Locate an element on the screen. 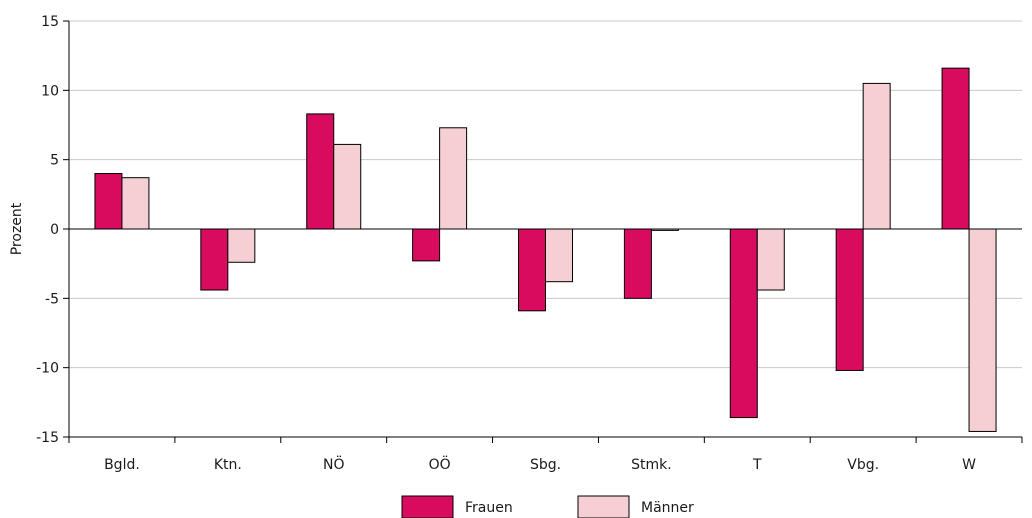 The height and width of the screenshot is (518, 1032). x-tick-label: Vbg. is located at coordinates (863, 465).